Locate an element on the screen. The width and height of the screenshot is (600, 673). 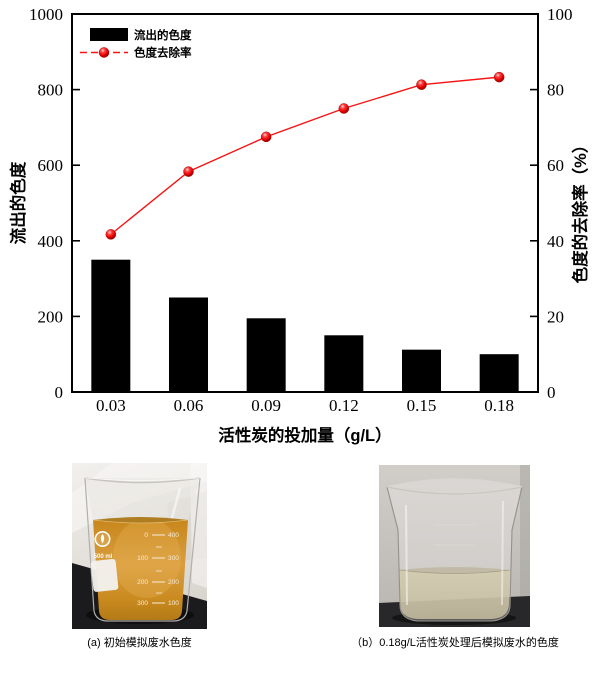
x-tick-label: 0.18 is located at coordinates (499, 405).